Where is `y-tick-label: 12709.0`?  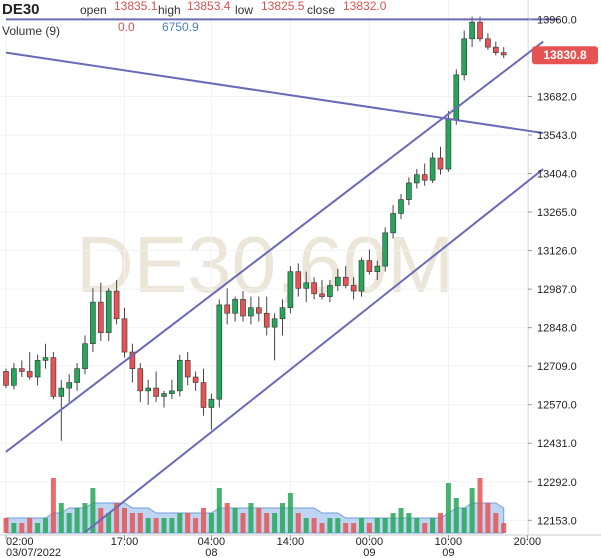
y-tick-label: 12709.0 is located at coordinates (557, 367).